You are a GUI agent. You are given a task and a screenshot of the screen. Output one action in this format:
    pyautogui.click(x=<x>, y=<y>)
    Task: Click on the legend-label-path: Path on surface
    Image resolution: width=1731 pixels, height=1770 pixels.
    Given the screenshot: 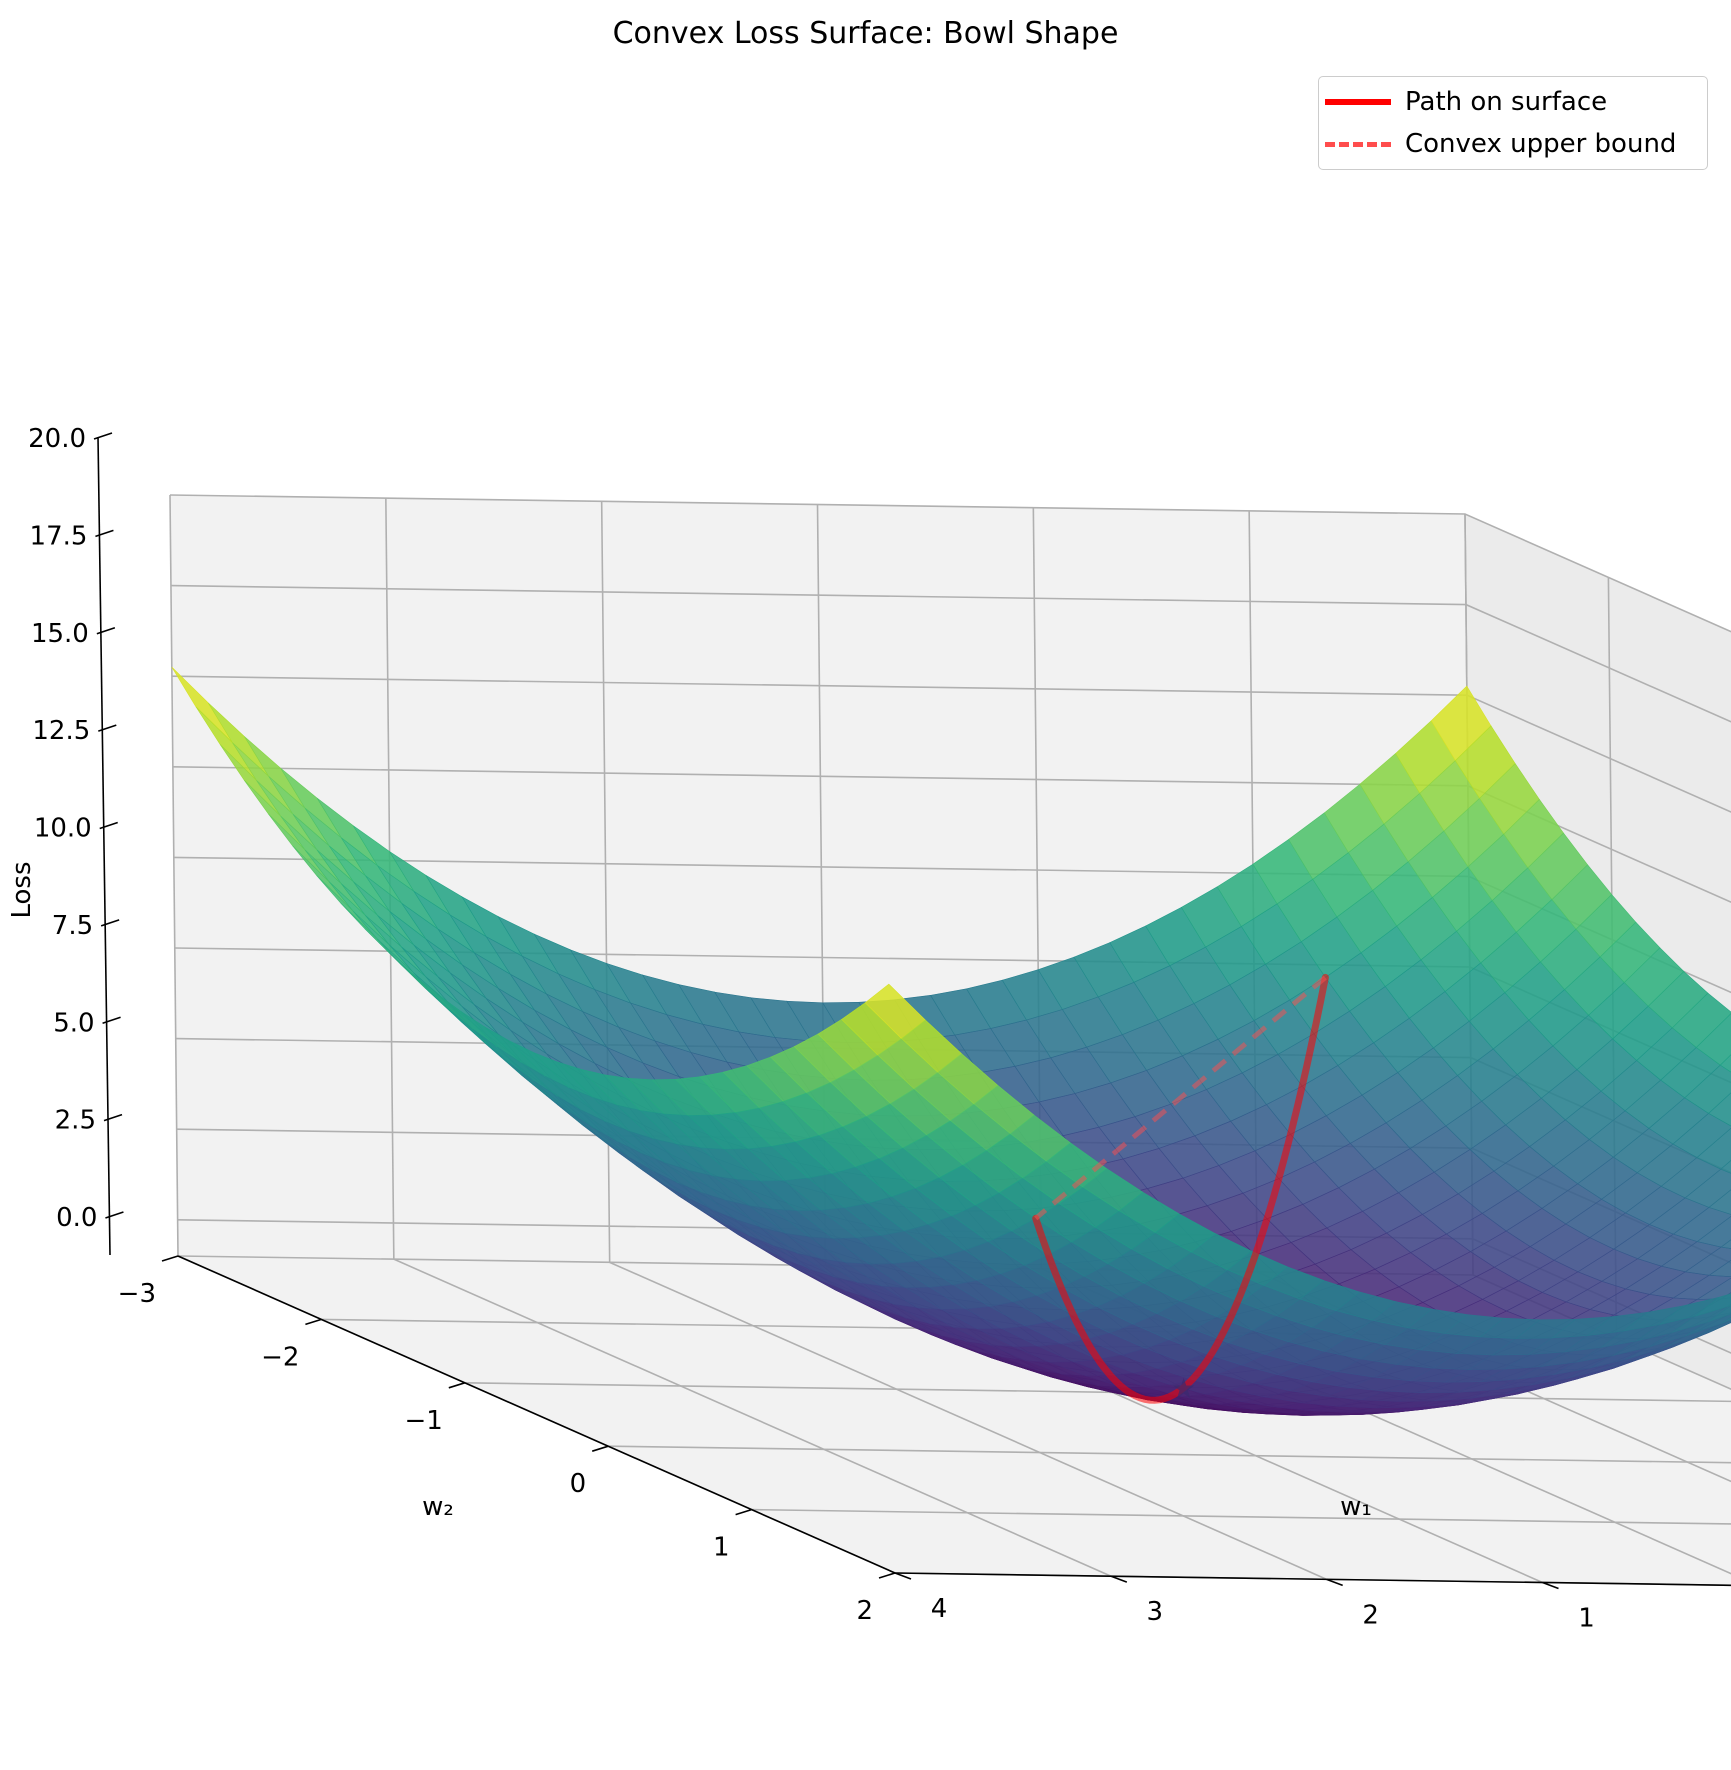 What is the action you would take?
    pyautogui.click(x=1506, y=102)
    